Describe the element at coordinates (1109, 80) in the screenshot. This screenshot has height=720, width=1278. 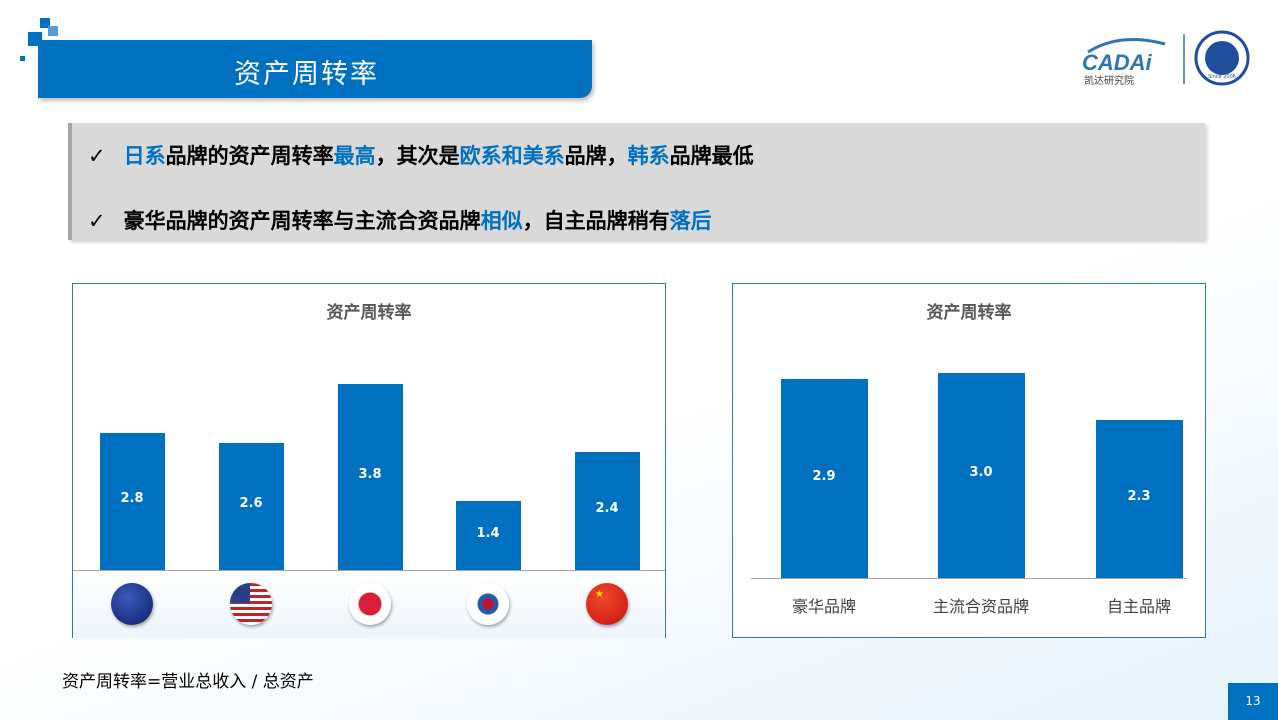
I see `logo-subtitle: 凯达研究院` at that location.